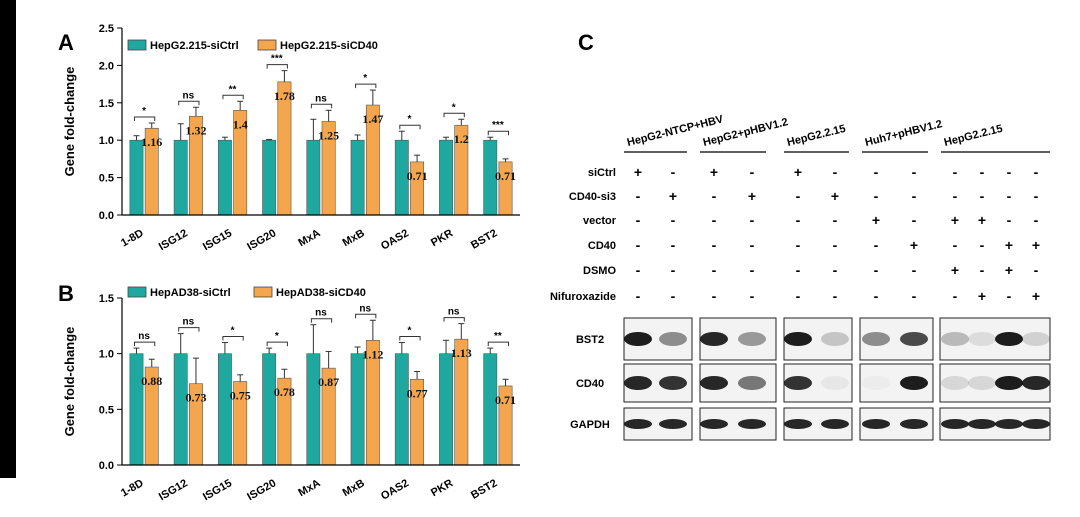 The image size is (1080, 517). Describe the element at coordinates (106, 355) in the screenshot. I see `y-tick-label: 1.0` at that location.